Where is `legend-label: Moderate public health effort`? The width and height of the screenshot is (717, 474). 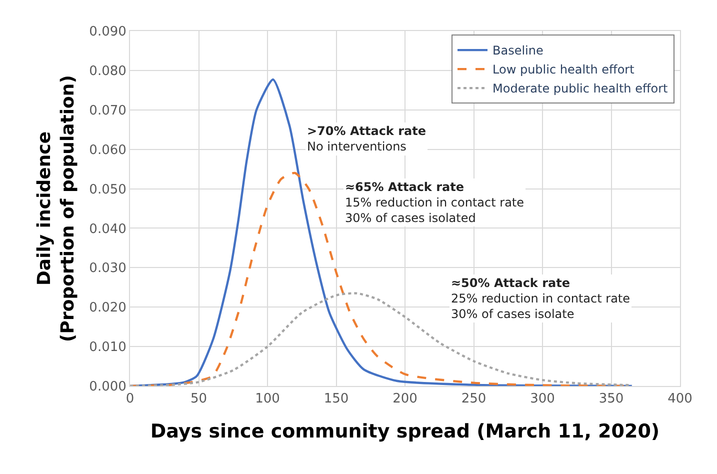
legend-label: Moderate public health effort is located at coordinates (580, 89).